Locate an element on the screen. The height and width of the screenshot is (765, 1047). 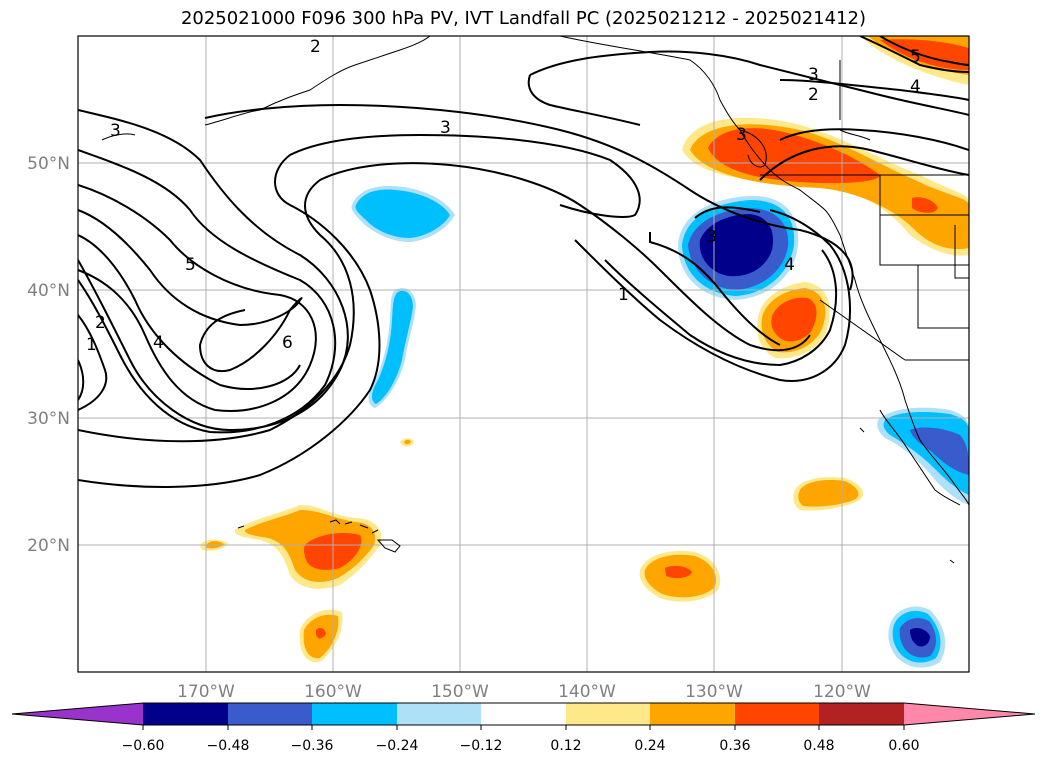
colorbar-tick-label: −0.12 is located at coordinates (481, 746).